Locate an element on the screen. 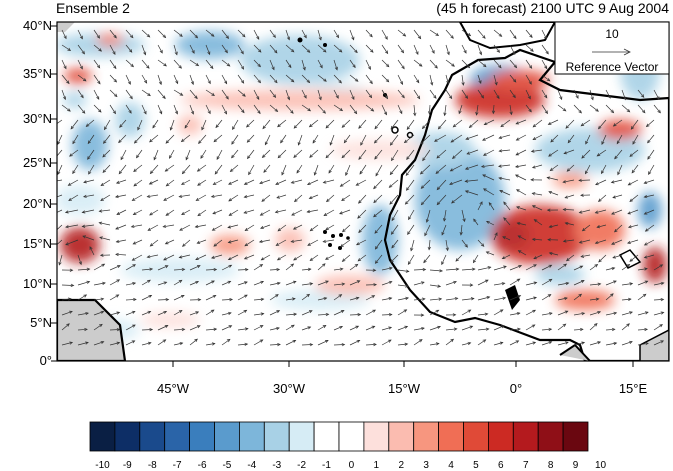 Image resolution: width=673 pixels, height=471 pixels. lat-label-40n: 40°N is located at coordinates (37, 25).